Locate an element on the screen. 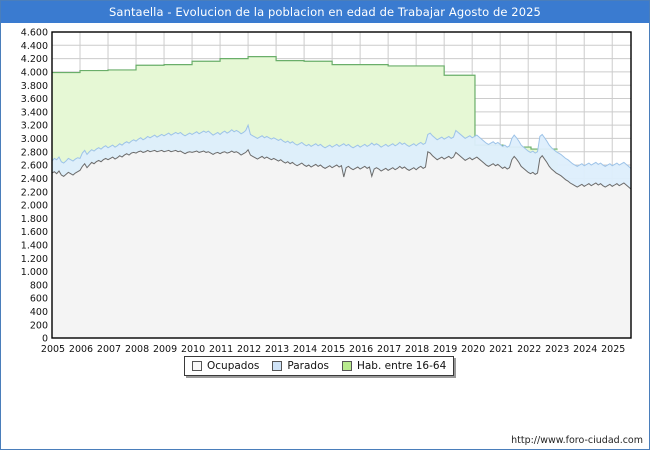  svg-text: 2016 is located at coordinates (361, 349).